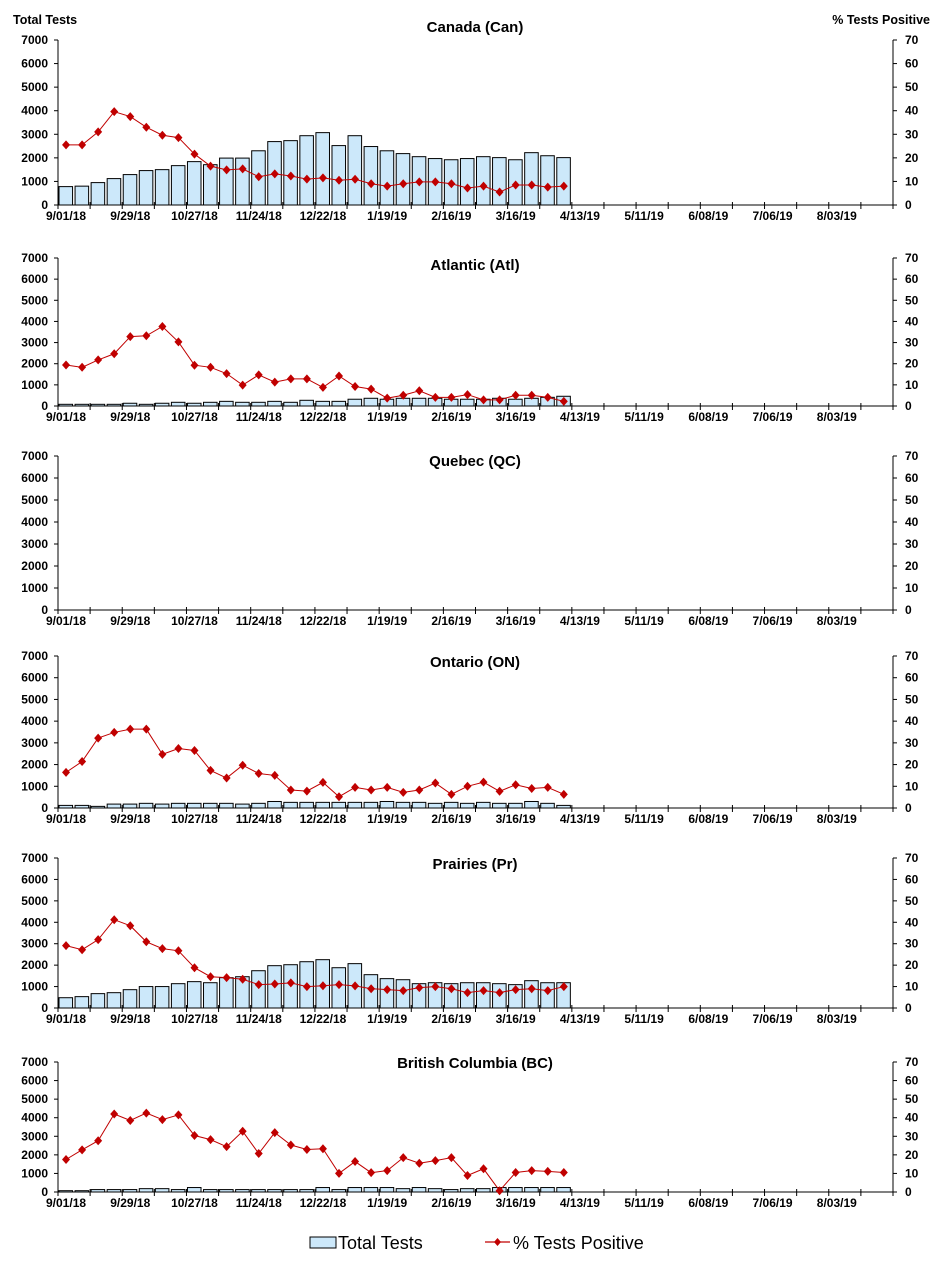  Describe the element at coordinates (644, 1203) in the screenshot. I see `x-tick-label: 5/11/19` at that location.